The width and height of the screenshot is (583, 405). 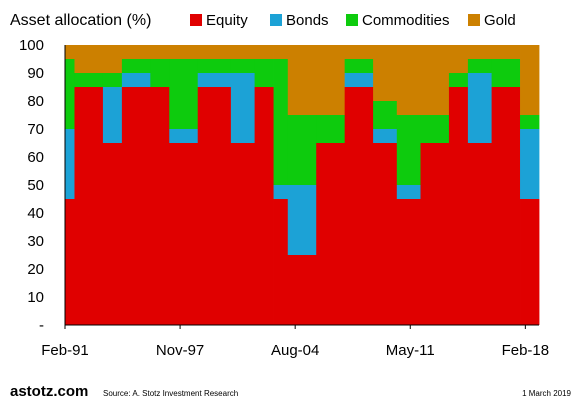 I want to click on y-tick-label: 90, so click(x=35, y=73).